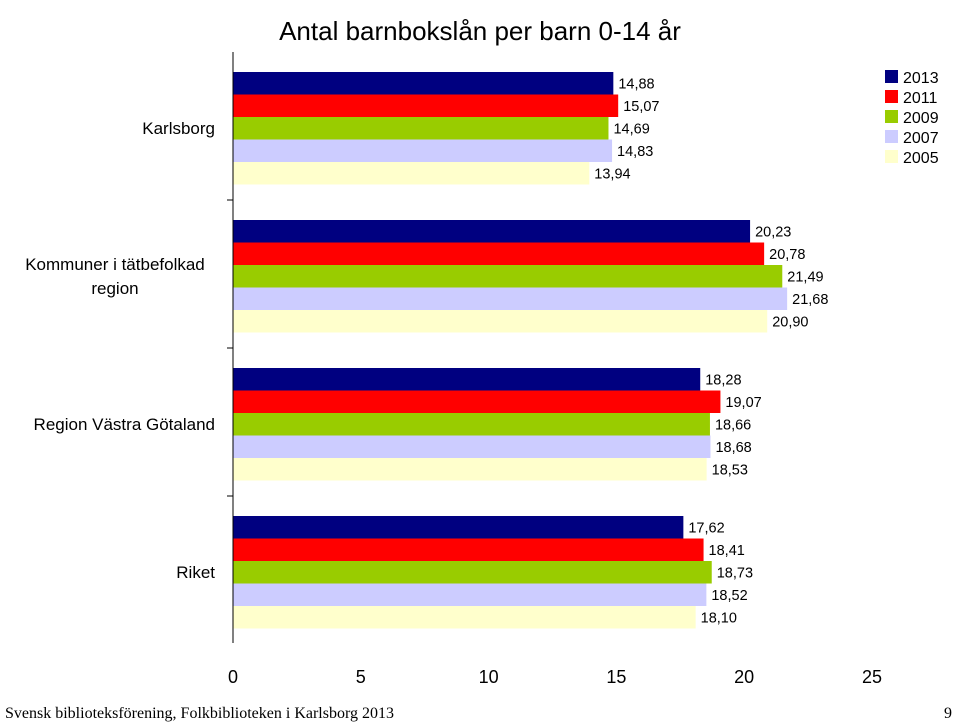 The height and width of the screenshot is (727, 960). Describe the element at coordinates (872, 677) in the screenshot. I see `x-tick-label: 25` at that location.